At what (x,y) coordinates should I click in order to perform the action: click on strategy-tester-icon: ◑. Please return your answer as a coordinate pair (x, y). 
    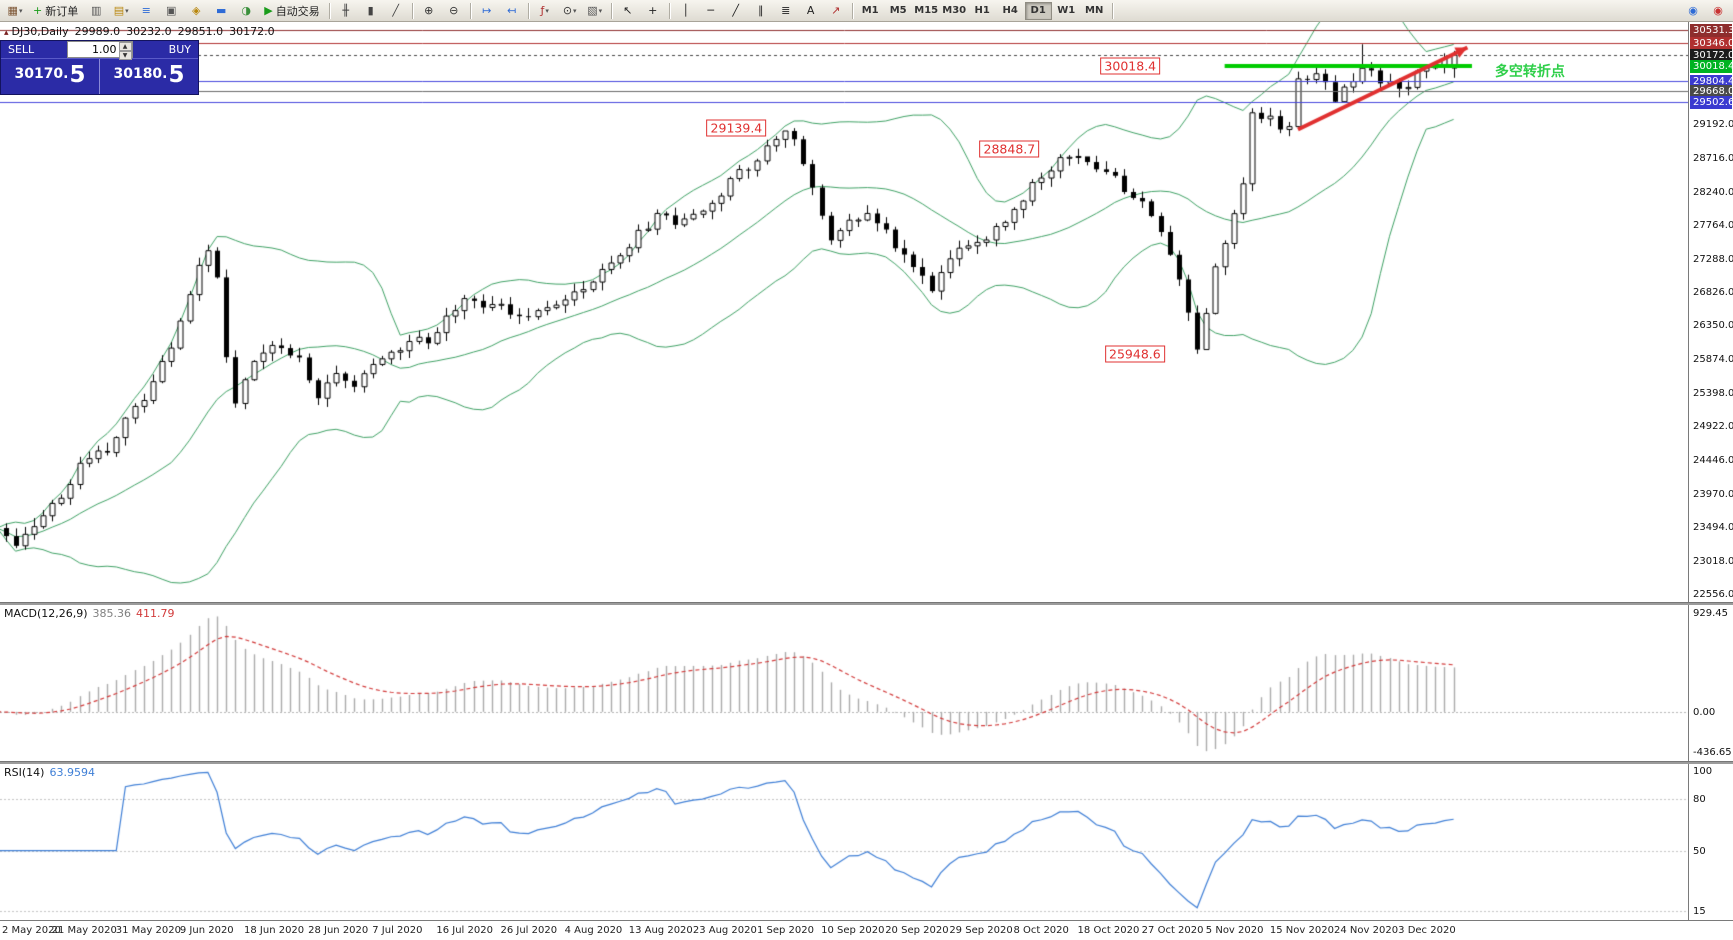
    Looking at the image, I should click on (246, 10).